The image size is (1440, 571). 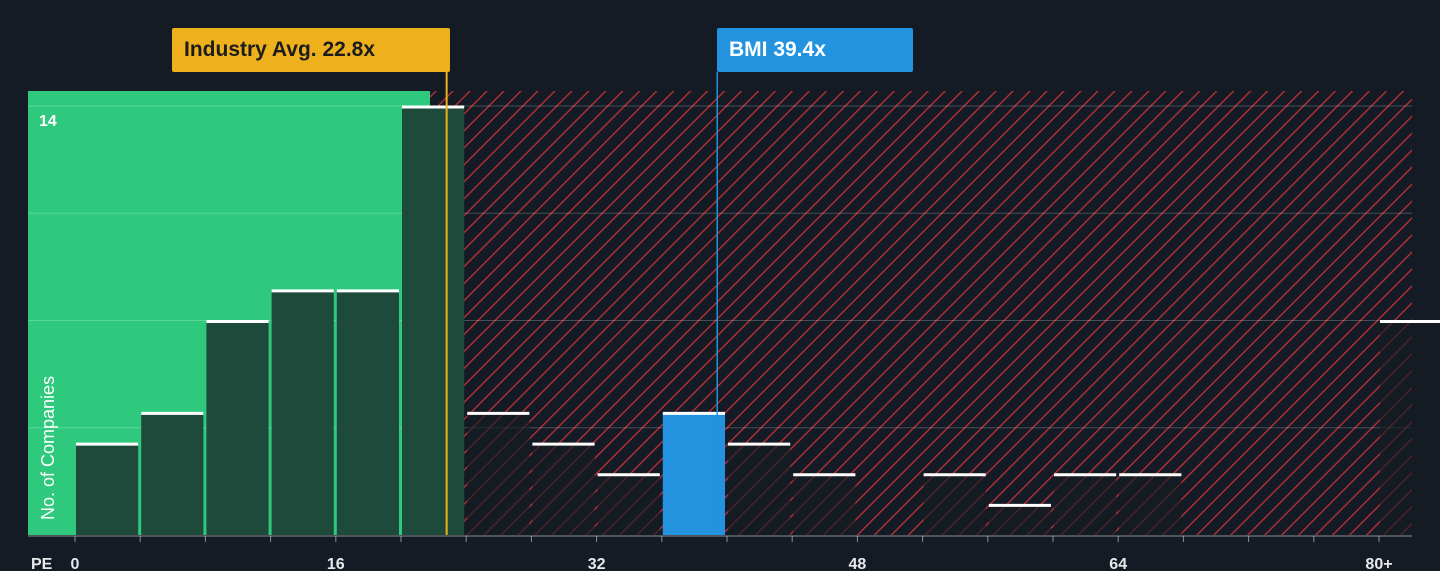 I want to click on subject-pe-callout: BMI 39.4x, so click(x=815, y=50).